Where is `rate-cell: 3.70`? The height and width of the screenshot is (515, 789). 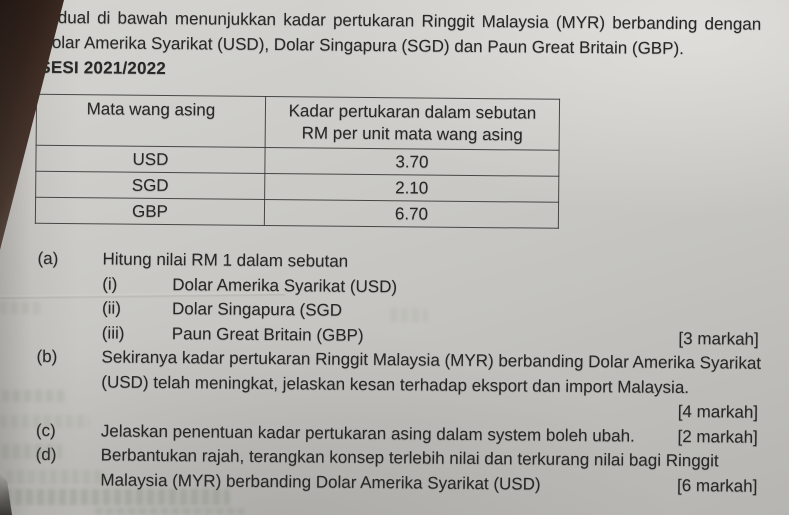 rate-cell: 3.70 is located at coordinates (412, 162).